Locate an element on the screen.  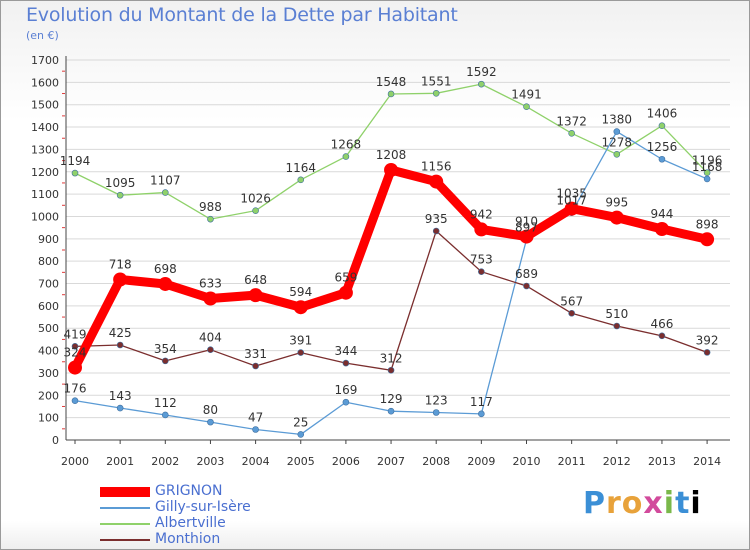
data-label-albertville: 1406 is located at coordinates (662, 114).